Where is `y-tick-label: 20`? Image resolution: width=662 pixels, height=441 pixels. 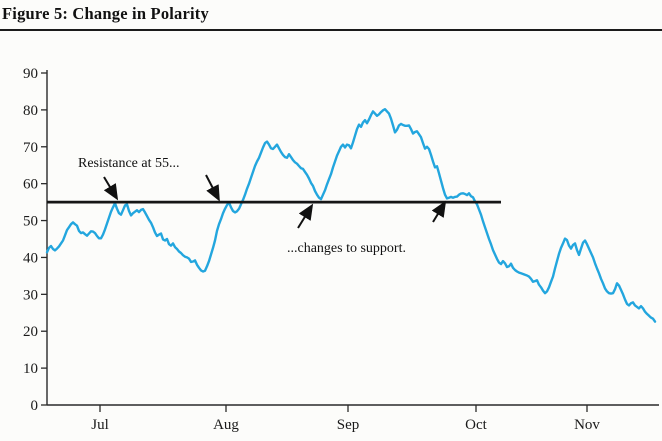 y-tick-label: 20 is located at coordinates (30, 332).